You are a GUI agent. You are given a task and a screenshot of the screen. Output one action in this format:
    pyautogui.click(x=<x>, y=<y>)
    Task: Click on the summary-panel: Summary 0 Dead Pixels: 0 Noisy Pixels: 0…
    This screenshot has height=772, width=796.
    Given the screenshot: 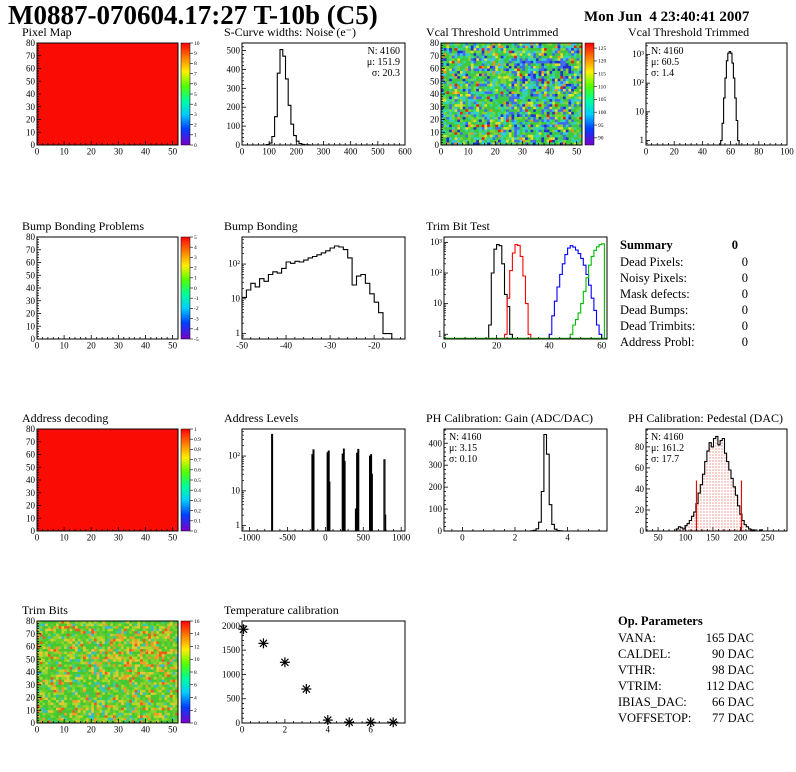 What is the action you would take?
    pyautogui.click(x=684, y=293)
    